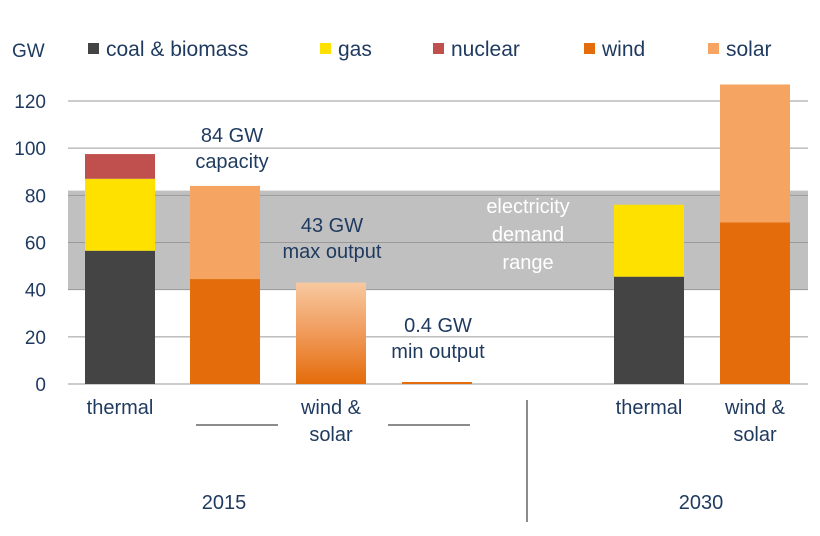  I want to click on legend: coal & biomass gas nuclear wind solar, so click(430, 49).